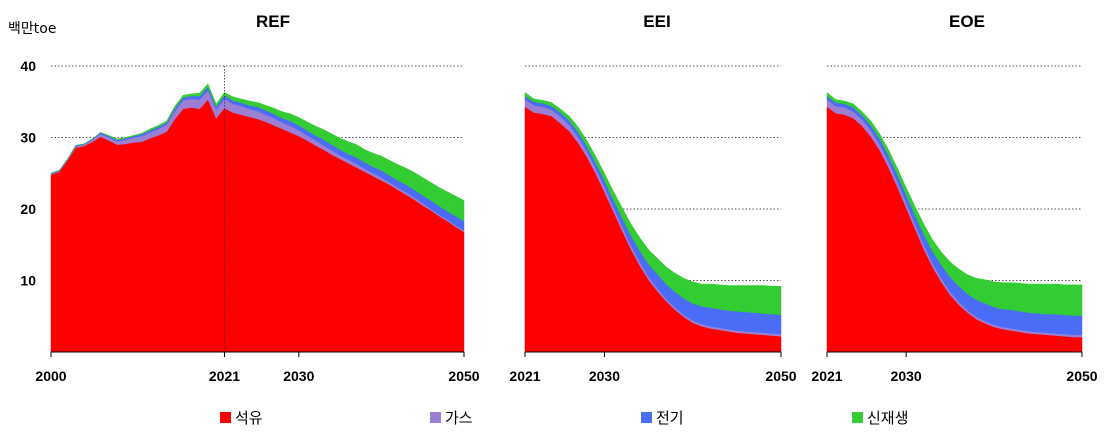 This screenshot has width=1119, height=440. What do you see at coordinates (28, 138) in the screenshot?
I see `y-tick-label: 30` at bounding box center [28, 138].